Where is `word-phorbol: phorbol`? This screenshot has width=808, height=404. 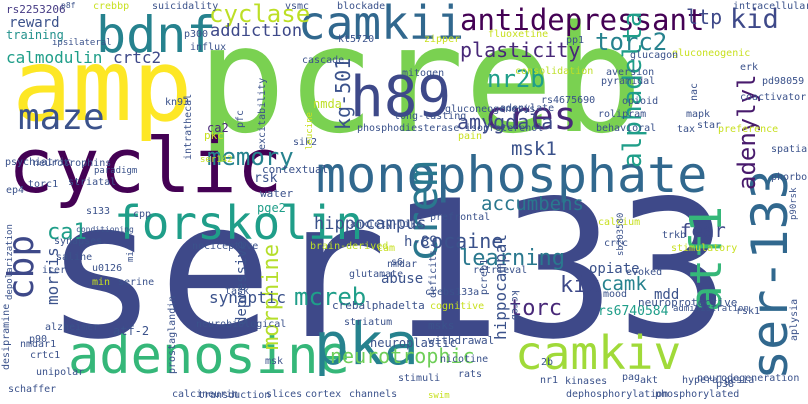
word-phorbol: phorbol is located at coordinates (789, 177).